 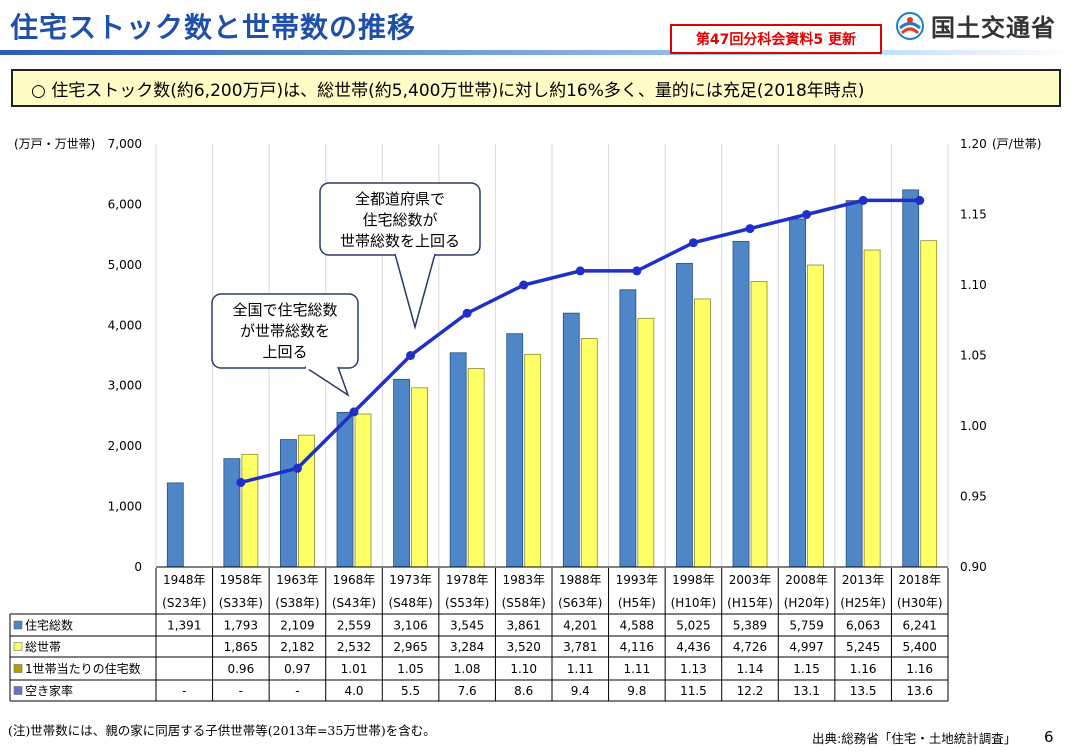 What do you see at coordinates (400, 241) in the screenshot?
I see `callout-text: 世帯総数を上回る` at bounding box center [400, 241].